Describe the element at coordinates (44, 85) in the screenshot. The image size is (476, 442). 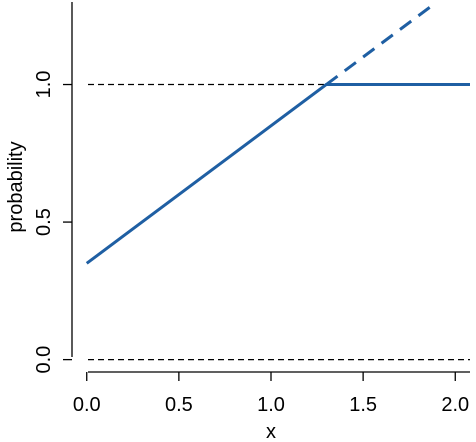
I see `y-tick-label: 1.0` at that location.